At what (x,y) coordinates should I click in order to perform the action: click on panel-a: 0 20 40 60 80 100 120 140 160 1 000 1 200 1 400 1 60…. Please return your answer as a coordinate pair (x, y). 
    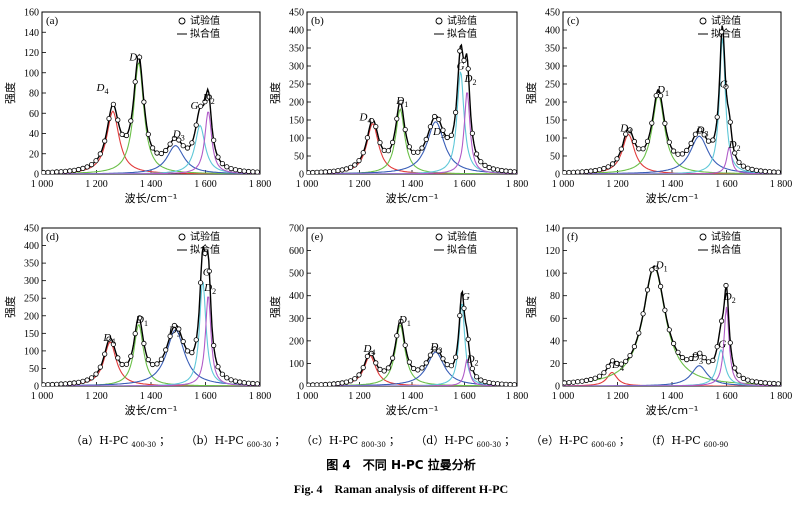
    Looking at the image, I should click on (137, 107).